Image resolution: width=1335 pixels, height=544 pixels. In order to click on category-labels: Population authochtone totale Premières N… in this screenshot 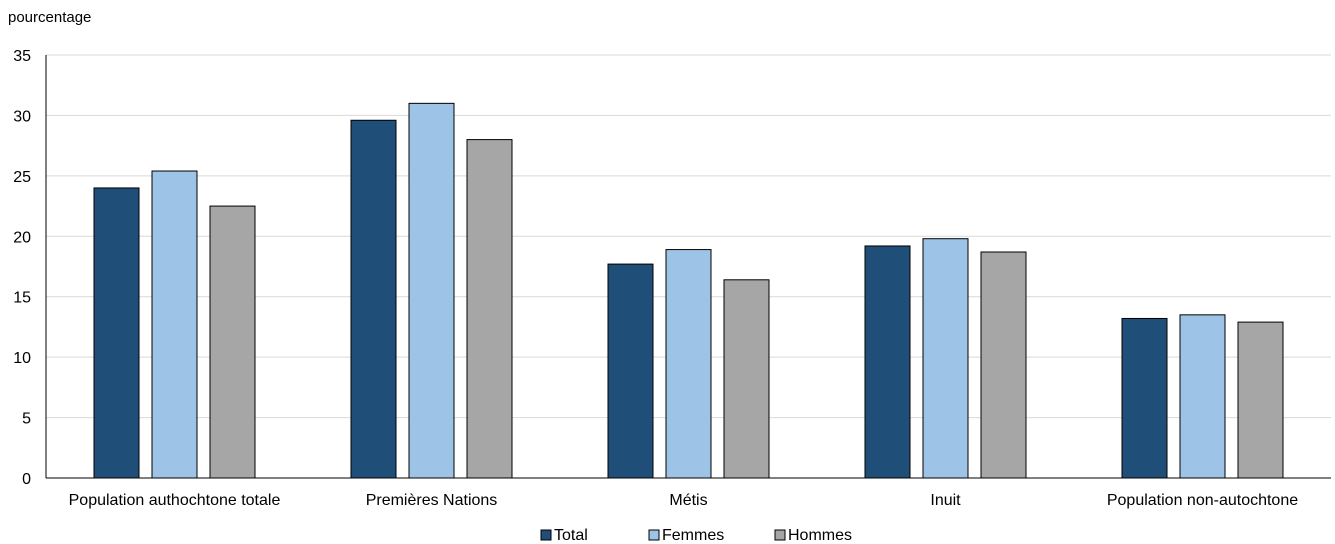, I will do `click(684, 500)`.